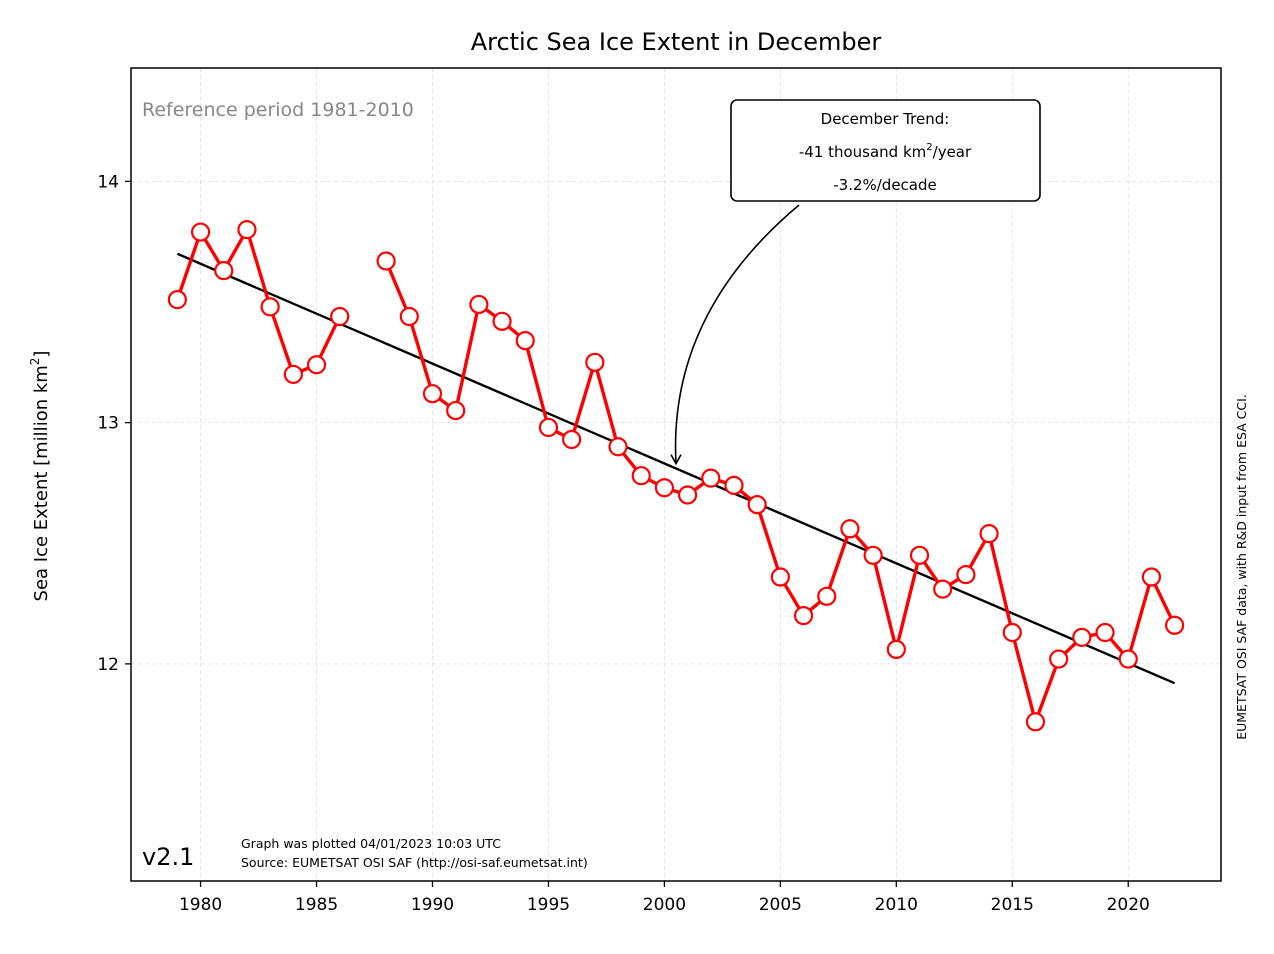 This screenshot has width=1274, height=954. I want to click on x-tick-label: 1990, so click(432, 905).